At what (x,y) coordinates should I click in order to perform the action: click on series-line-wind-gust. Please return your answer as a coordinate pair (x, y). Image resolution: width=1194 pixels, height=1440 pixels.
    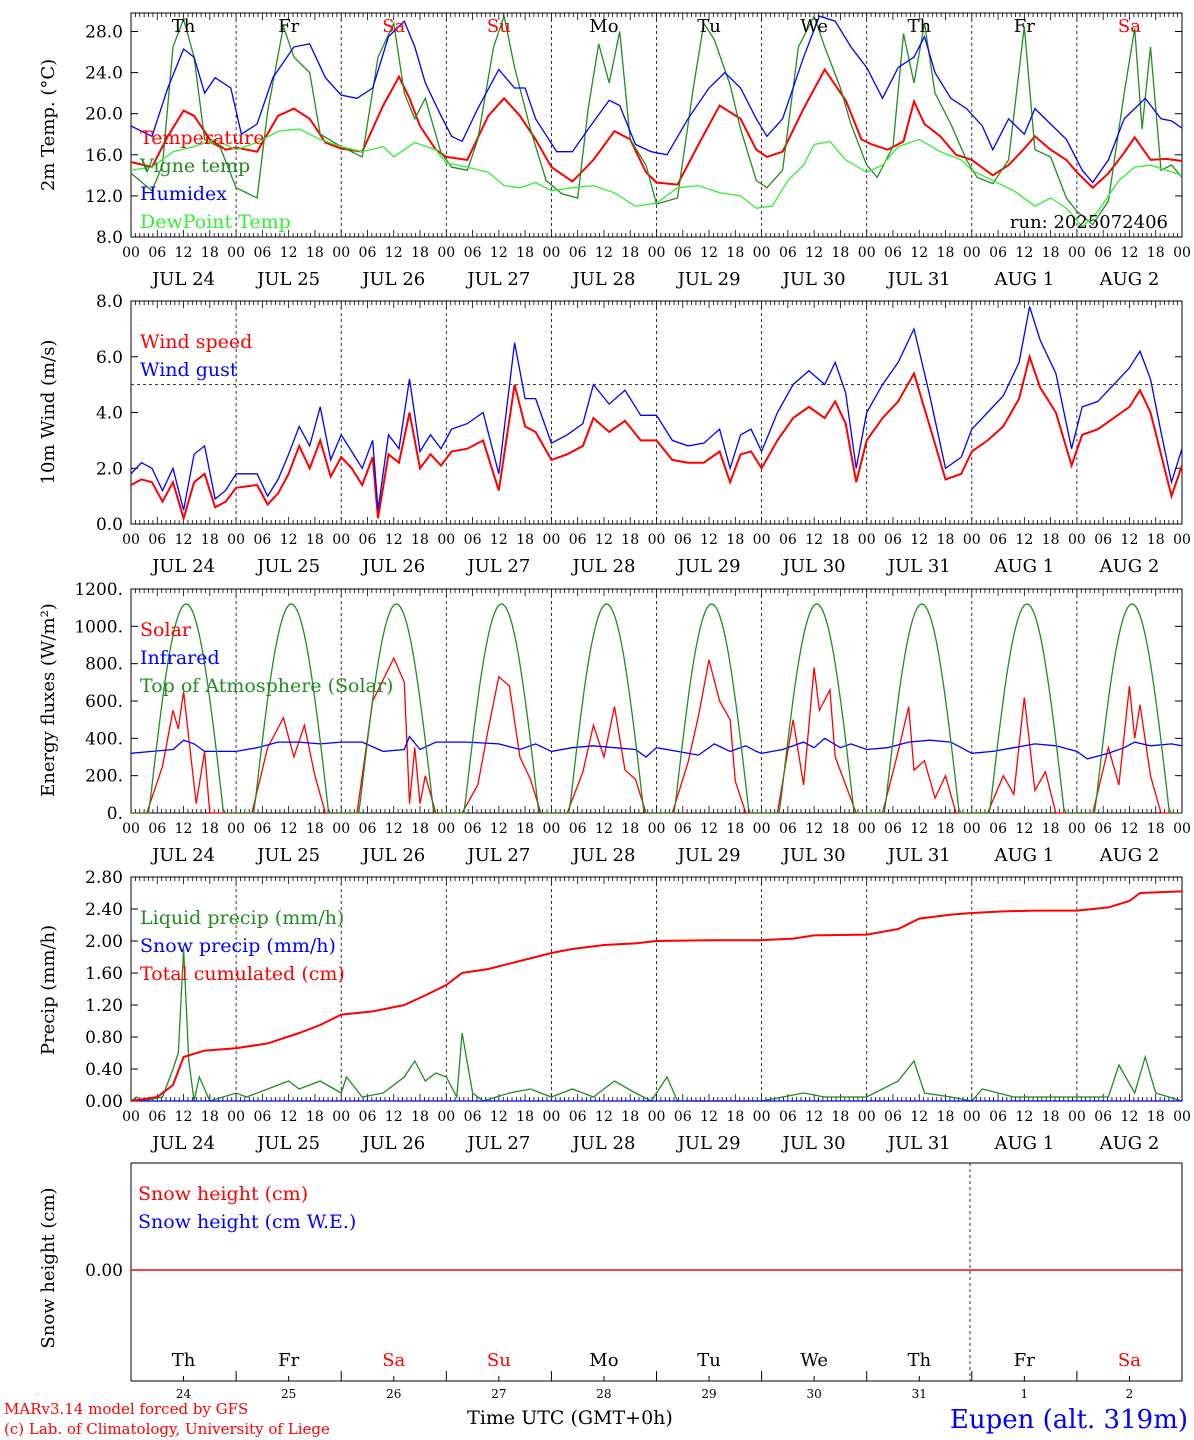
    Looking at the image, I should click on (656, 408).